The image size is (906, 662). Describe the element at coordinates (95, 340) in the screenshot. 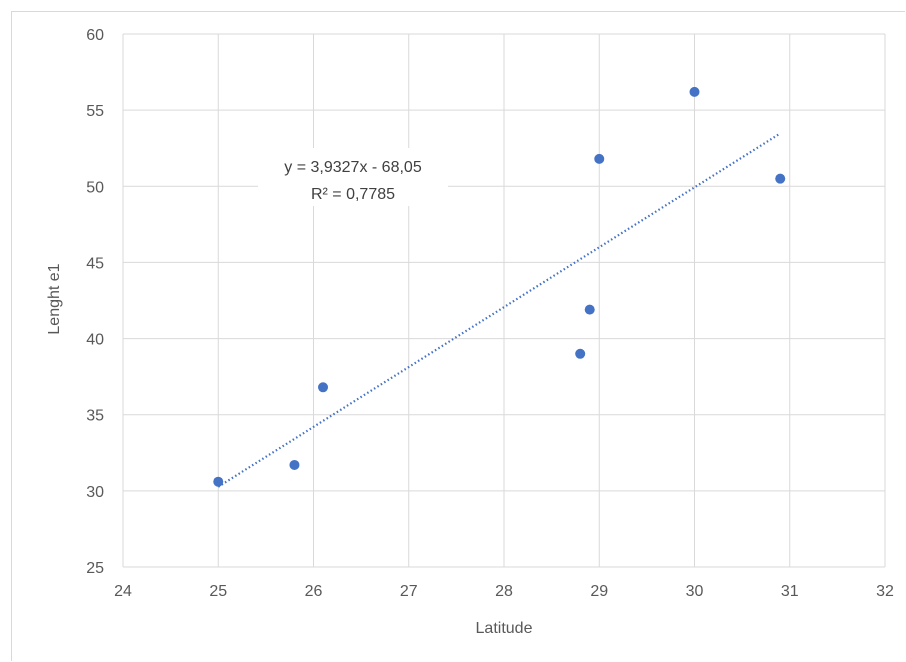

I see `y-tick-label: 40` at that location.